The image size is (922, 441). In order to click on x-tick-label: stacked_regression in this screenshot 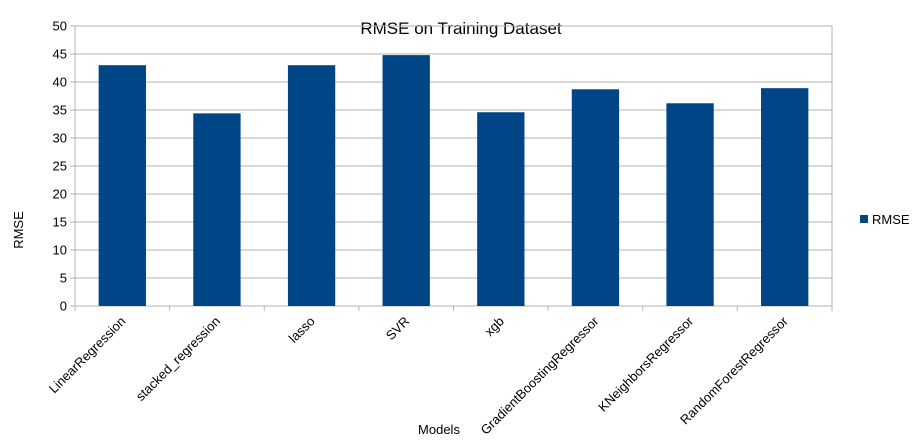, I will do `click(178, 359)`.